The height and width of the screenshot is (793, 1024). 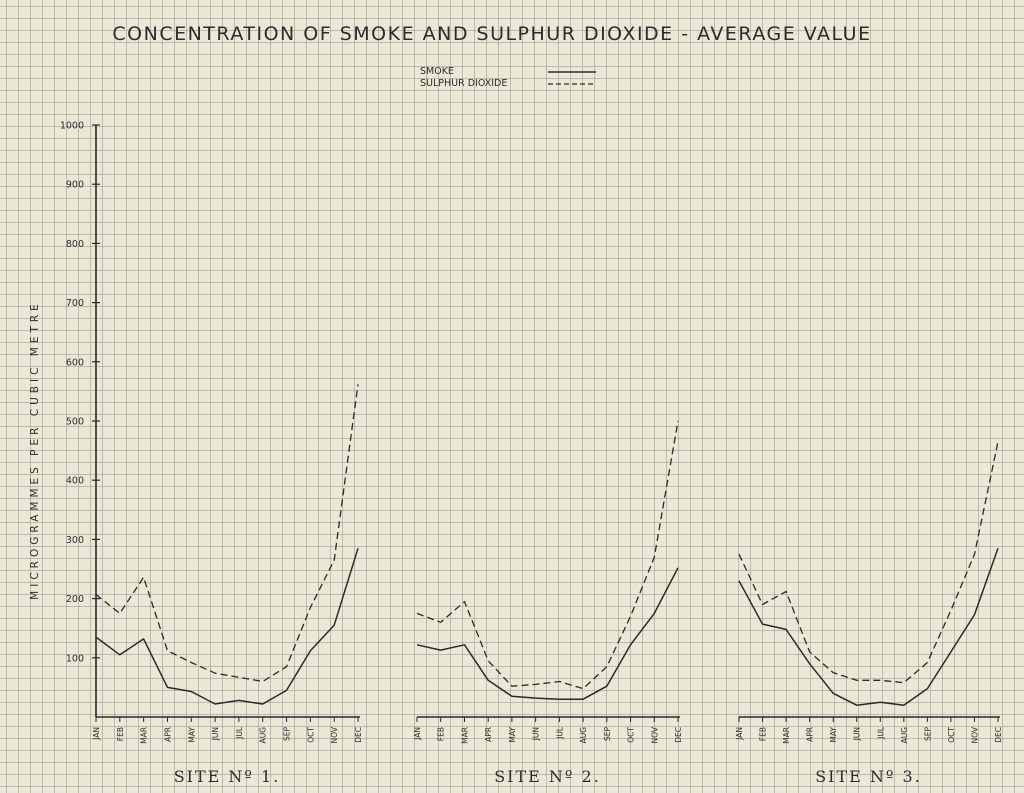 I want to click on legend-label-smoke: SMOKE, so click(x=437, y=71).